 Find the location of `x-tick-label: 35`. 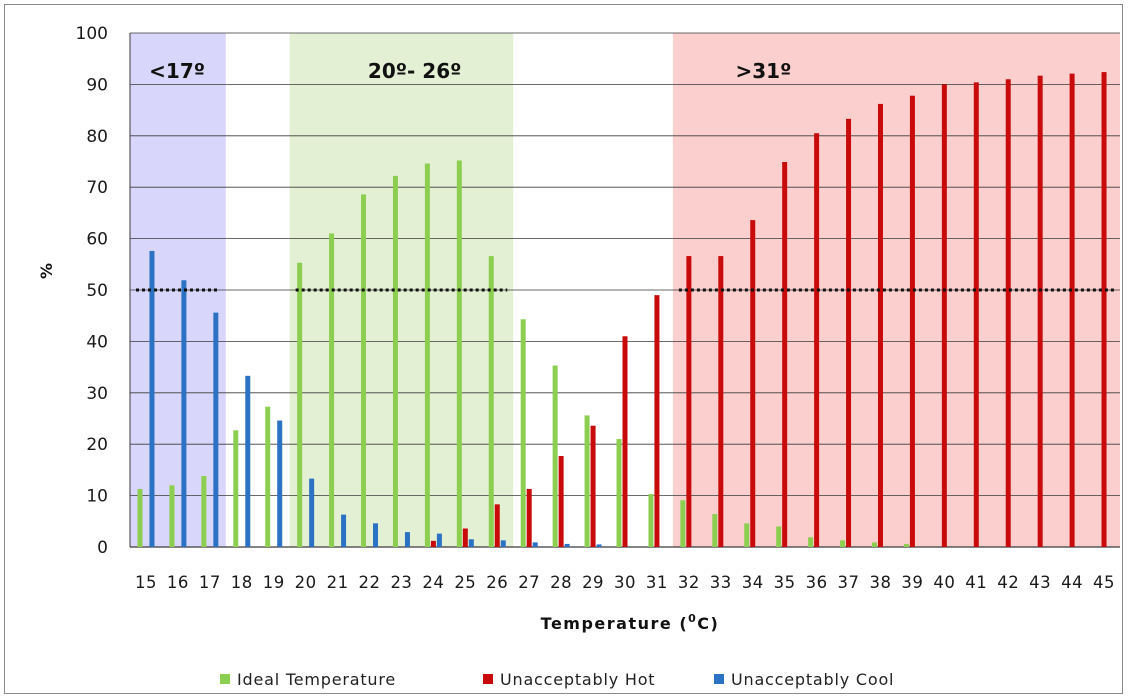

x-tick-label: 35 is located at coordinates (785, 582).